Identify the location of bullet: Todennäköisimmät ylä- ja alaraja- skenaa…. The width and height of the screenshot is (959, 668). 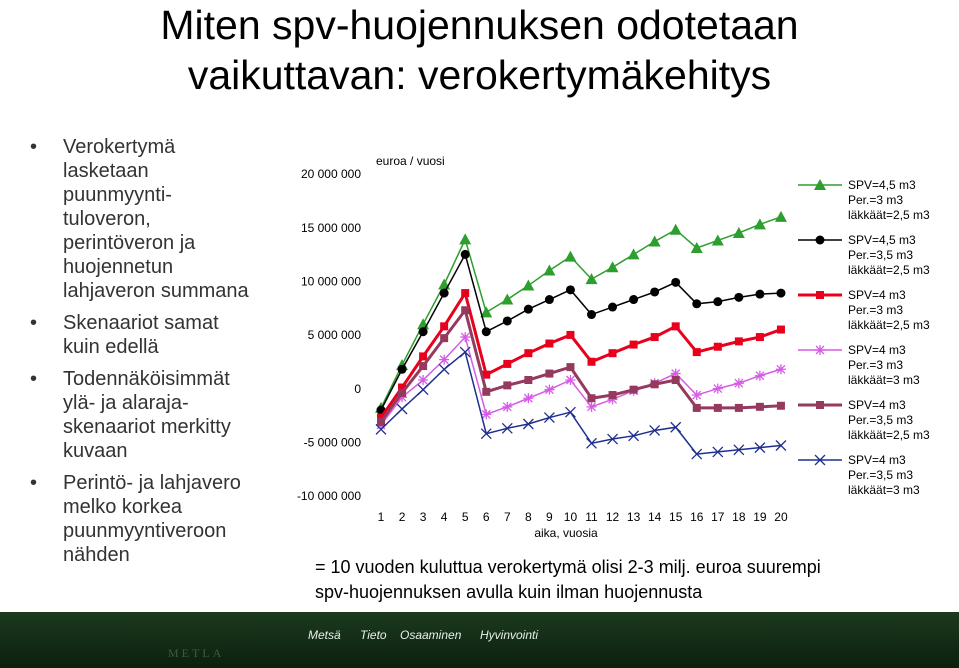
(155, 415).